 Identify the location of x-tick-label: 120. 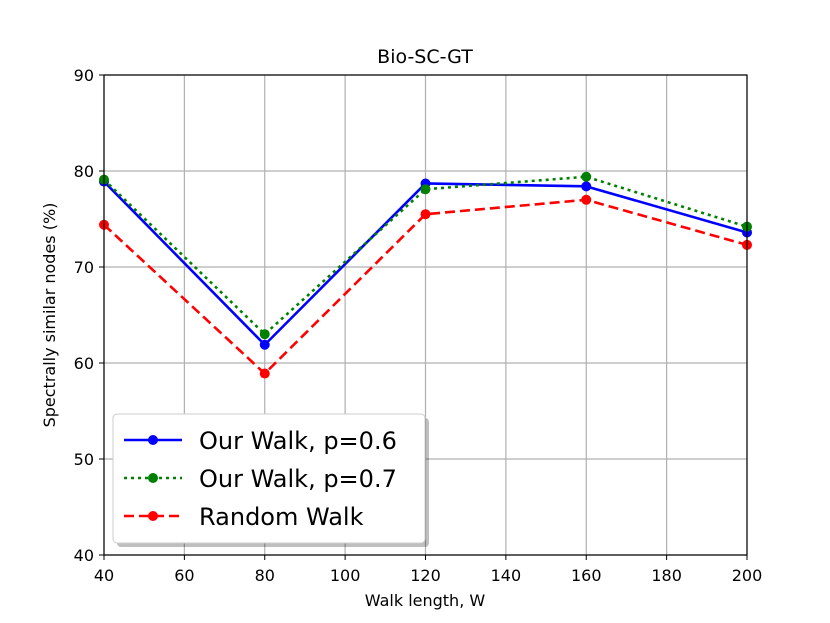
(425, 575).